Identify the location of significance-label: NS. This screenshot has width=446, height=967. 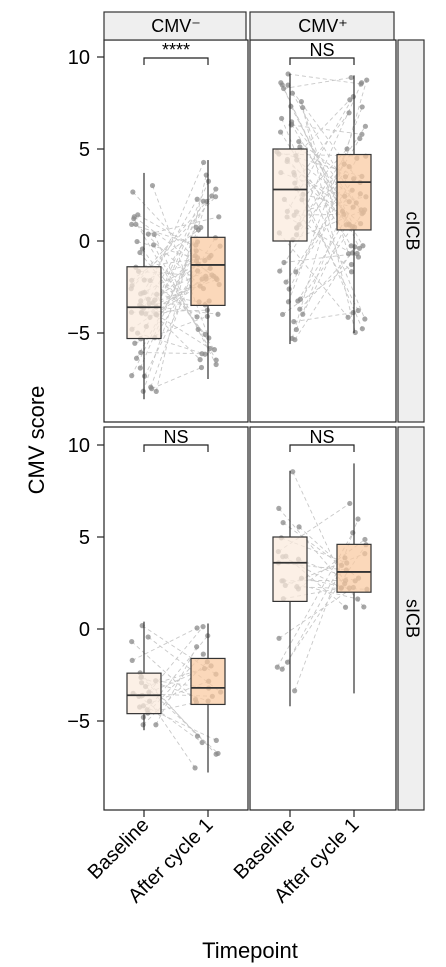
(321, 50).